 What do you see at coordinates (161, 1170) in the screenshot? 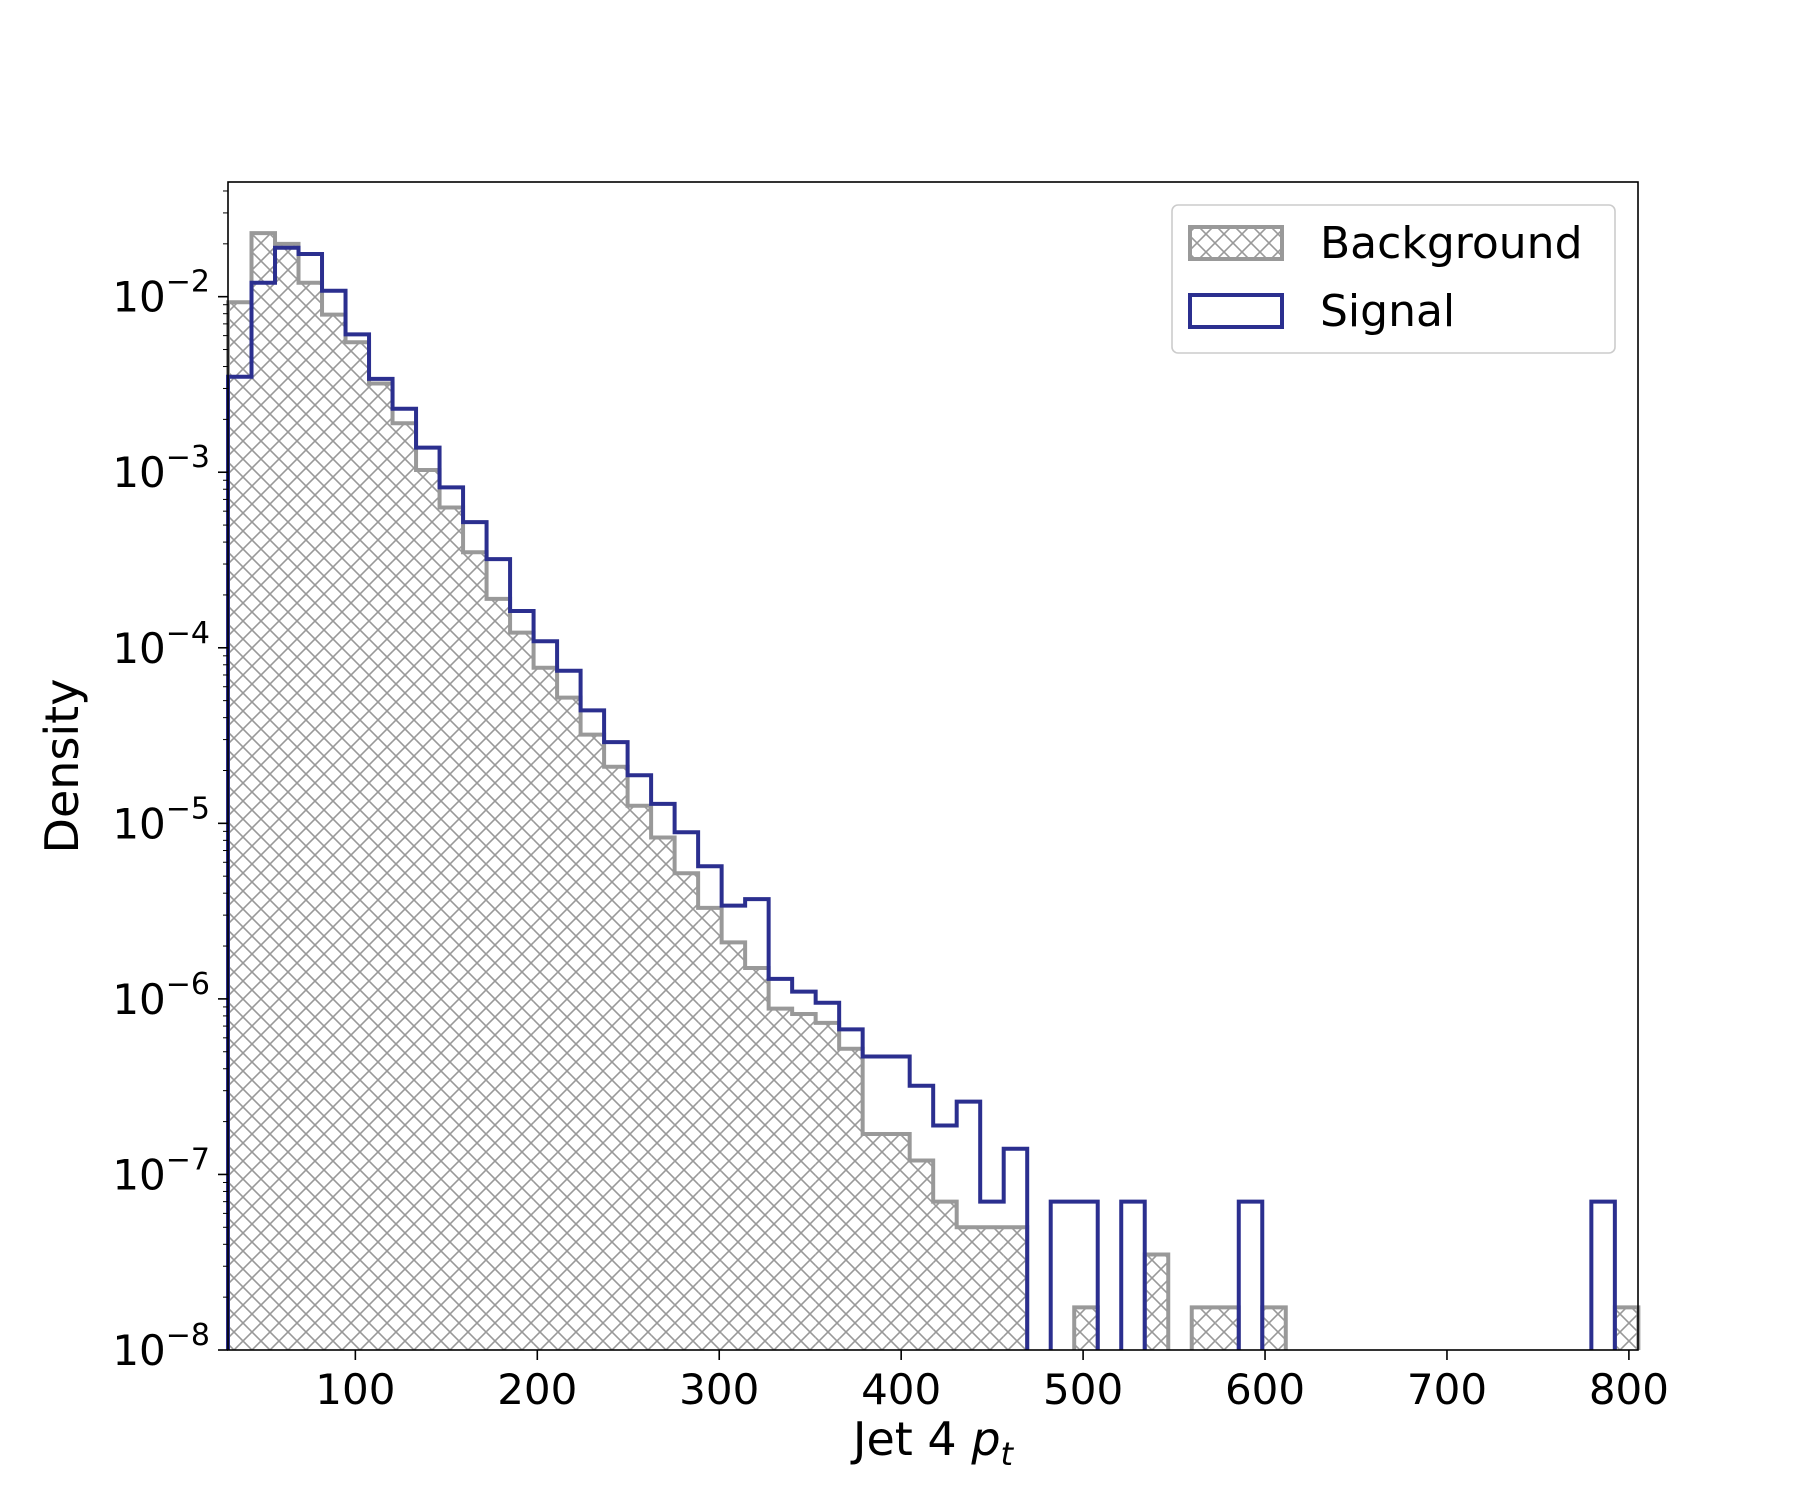
I see `y-tick-label: 10⁻⁷` at bounding box center [161, 1170].